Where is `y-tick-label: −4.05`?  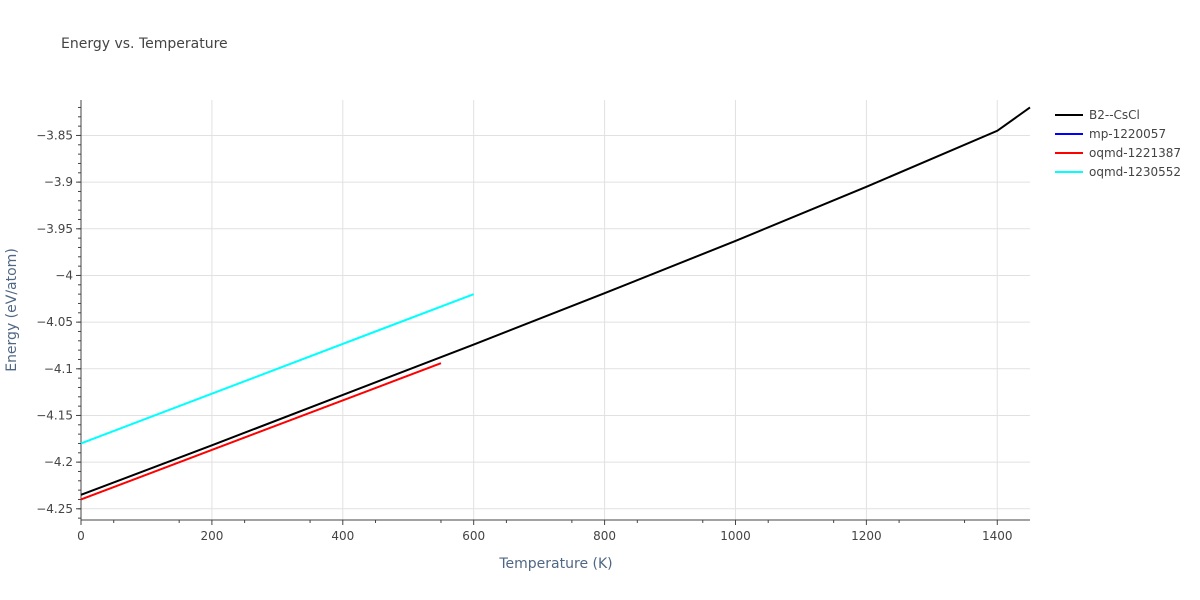
y-tick-label: −4.05 is located at coordinates (54, 322).